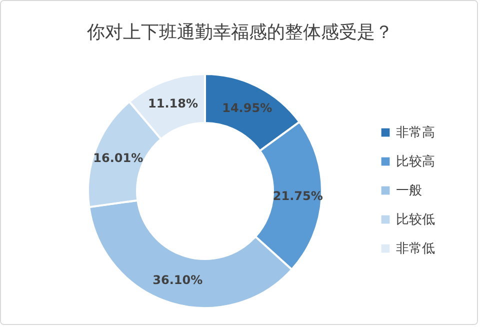 Image resolution: width=480 pixels, height=327 pixels. What do you see at coordinates (409, 191) in the screenshot?
I see `legend-label: 一般` at bounding box center [409, 191].